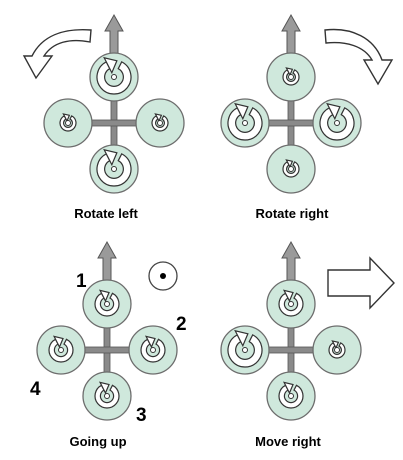 The width and height of the screenshot is (403, 460). I want to click on rotor-number-2: 2, so click(181, 324).